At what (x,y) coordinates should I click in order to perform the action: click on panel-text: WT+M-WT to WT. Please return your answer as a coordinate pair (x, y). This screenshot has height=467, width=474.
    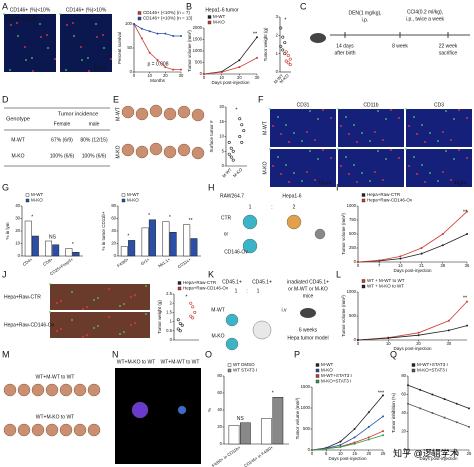
    Looking at the image, I should click on (55, 377).